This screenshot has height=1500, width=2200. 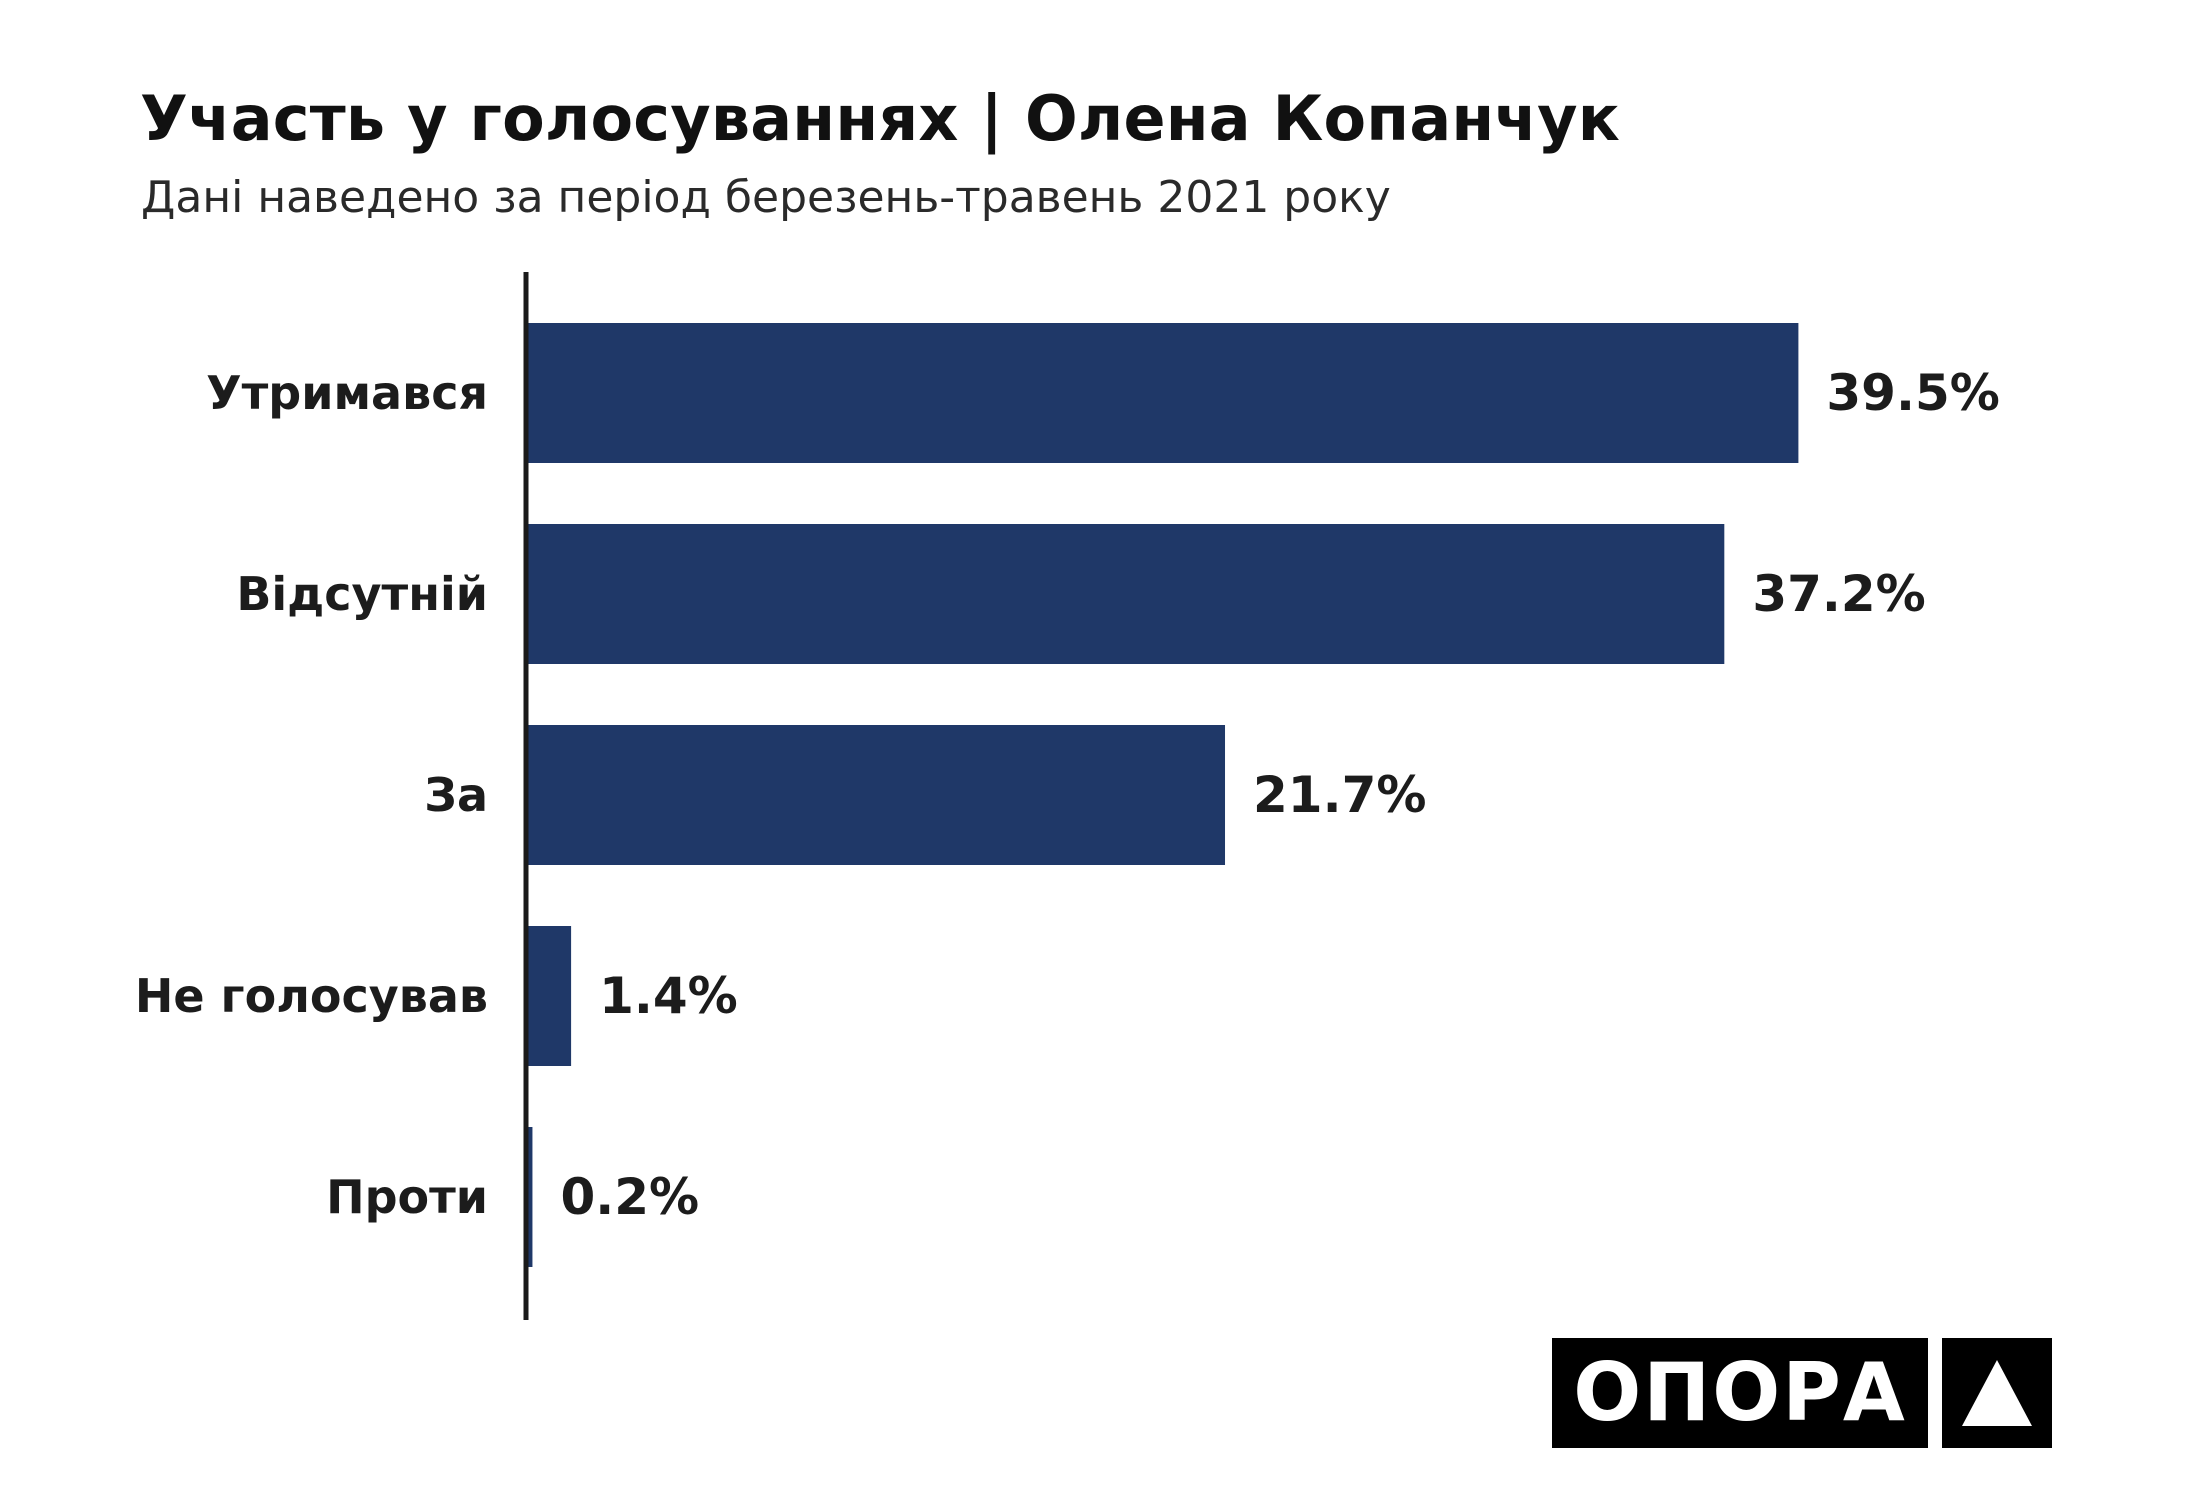 I want to click on logo-wordmark: ОПОРА, so click(x=1740, y=1393).